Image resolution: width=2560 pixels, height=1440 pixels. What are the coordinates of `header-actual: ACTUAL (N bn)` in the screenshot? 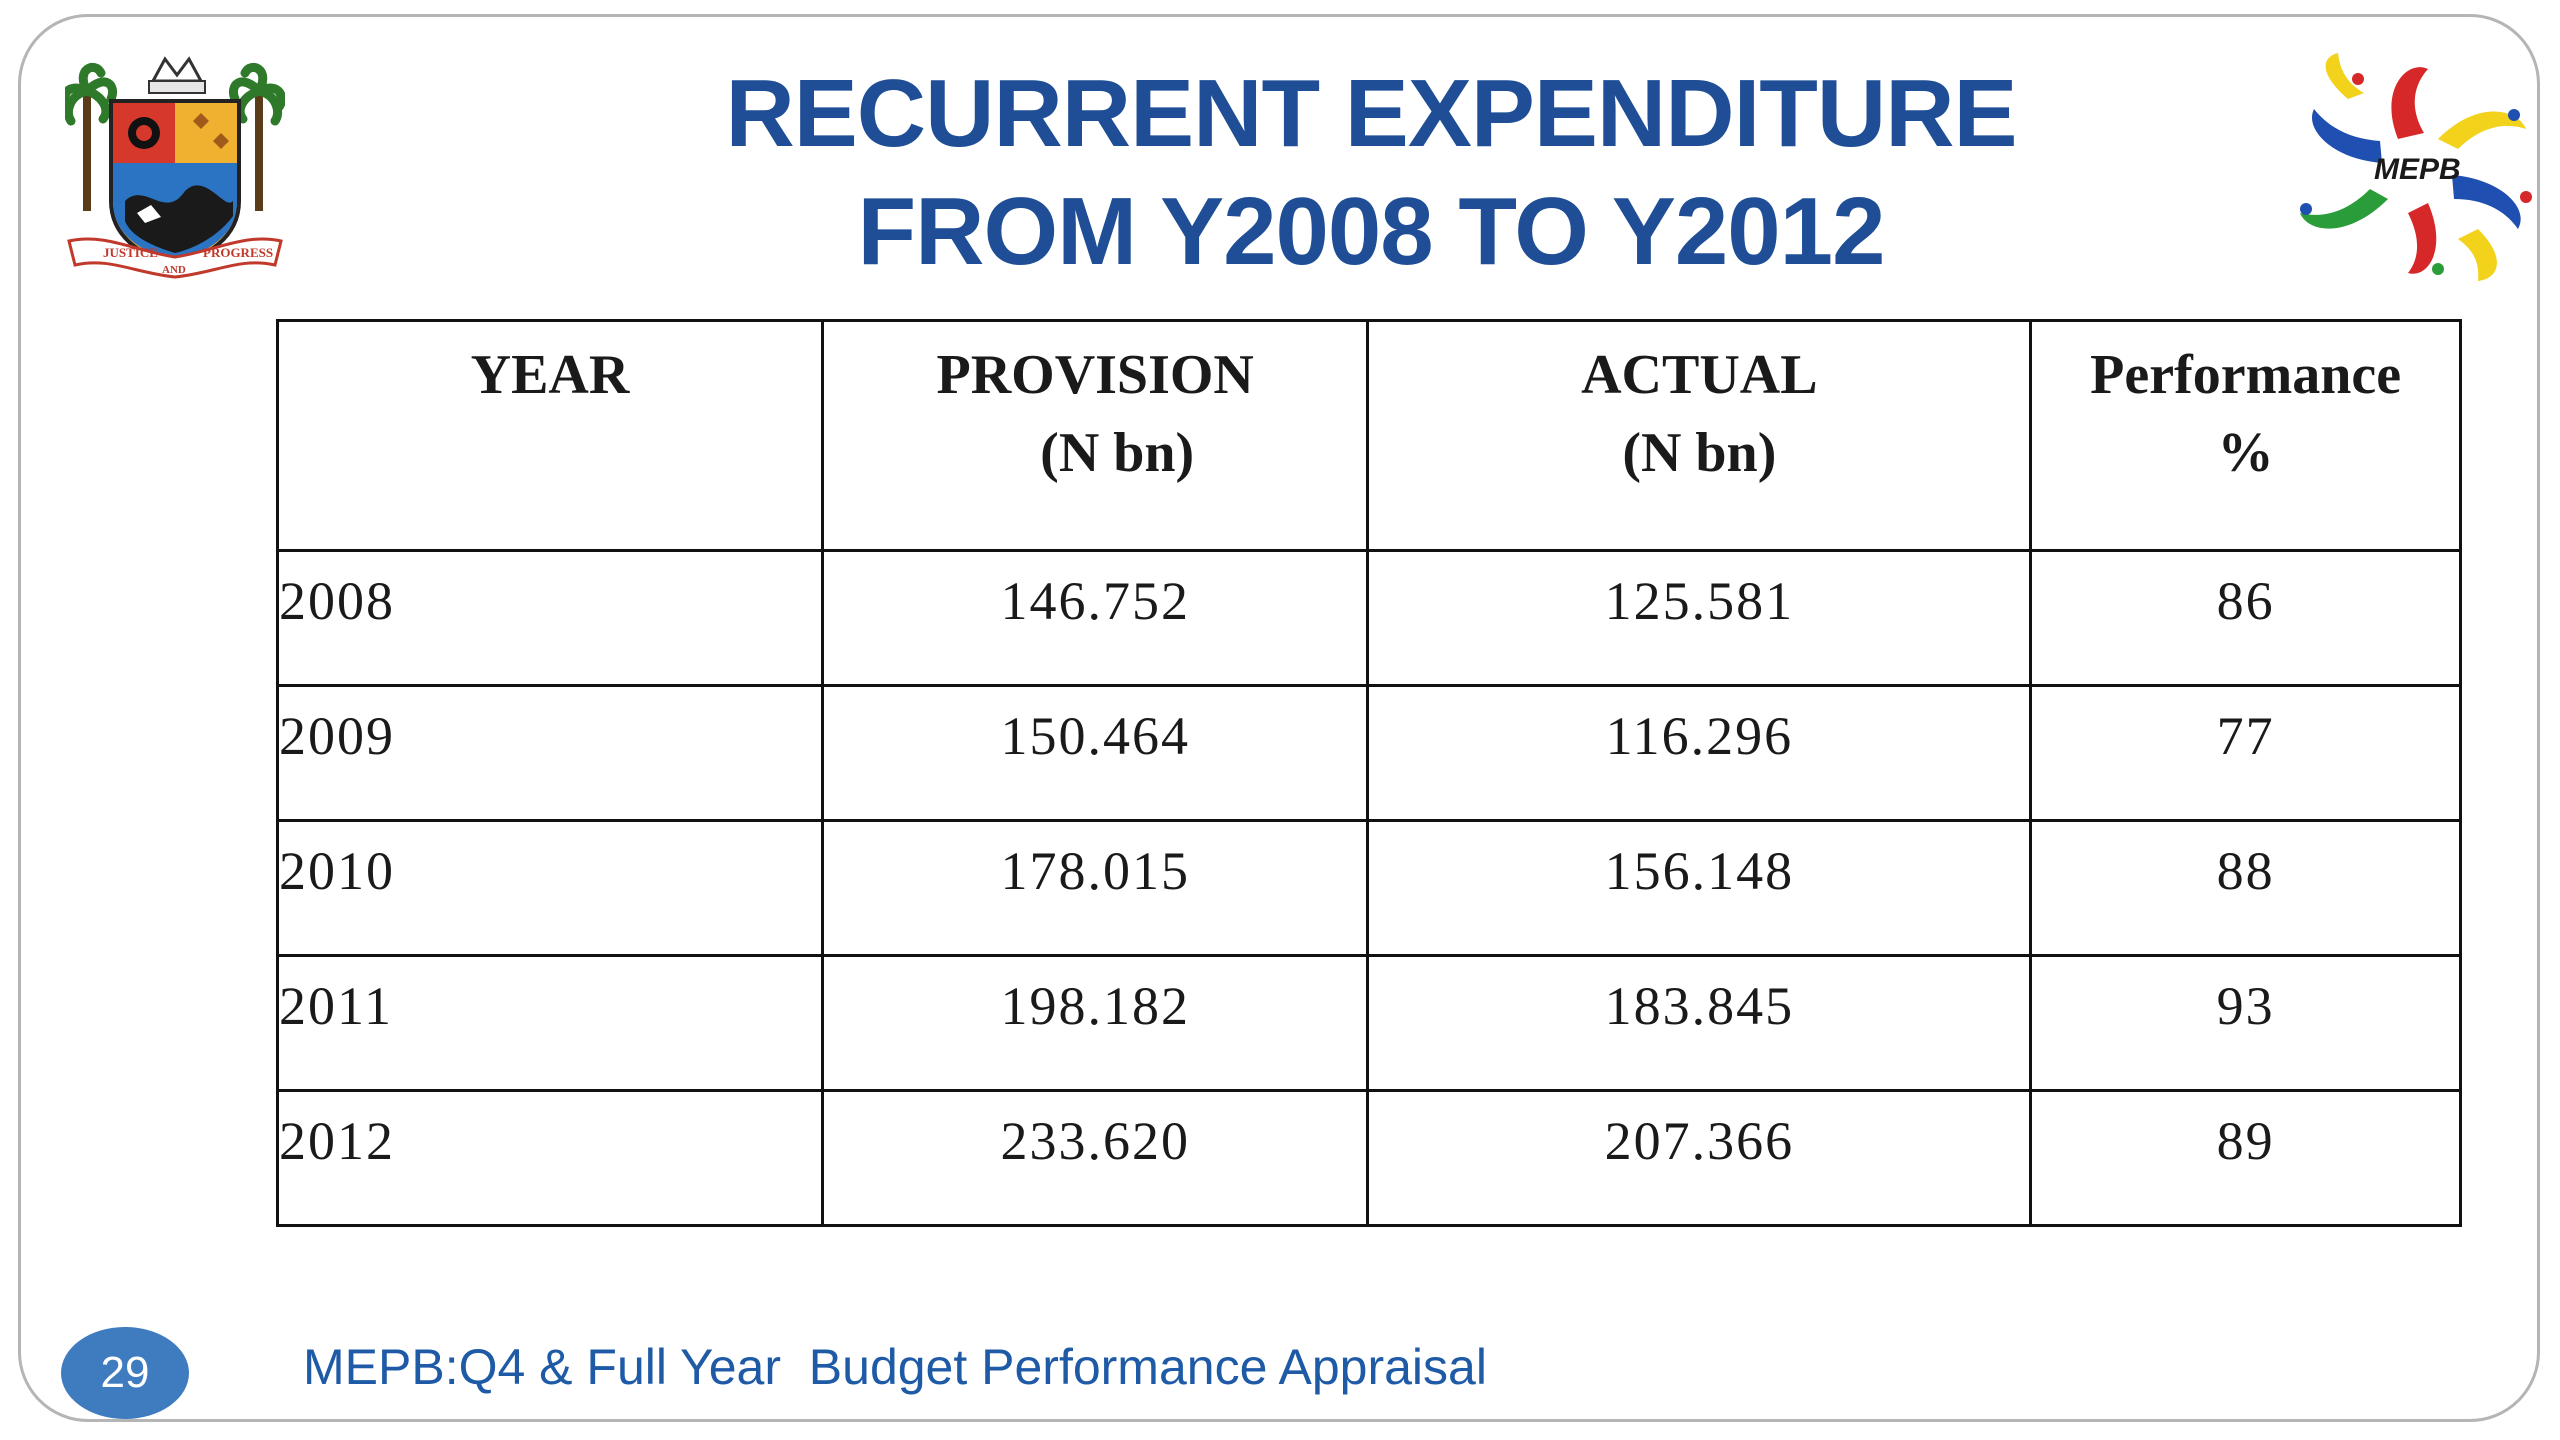 It's located at (1699, 435).